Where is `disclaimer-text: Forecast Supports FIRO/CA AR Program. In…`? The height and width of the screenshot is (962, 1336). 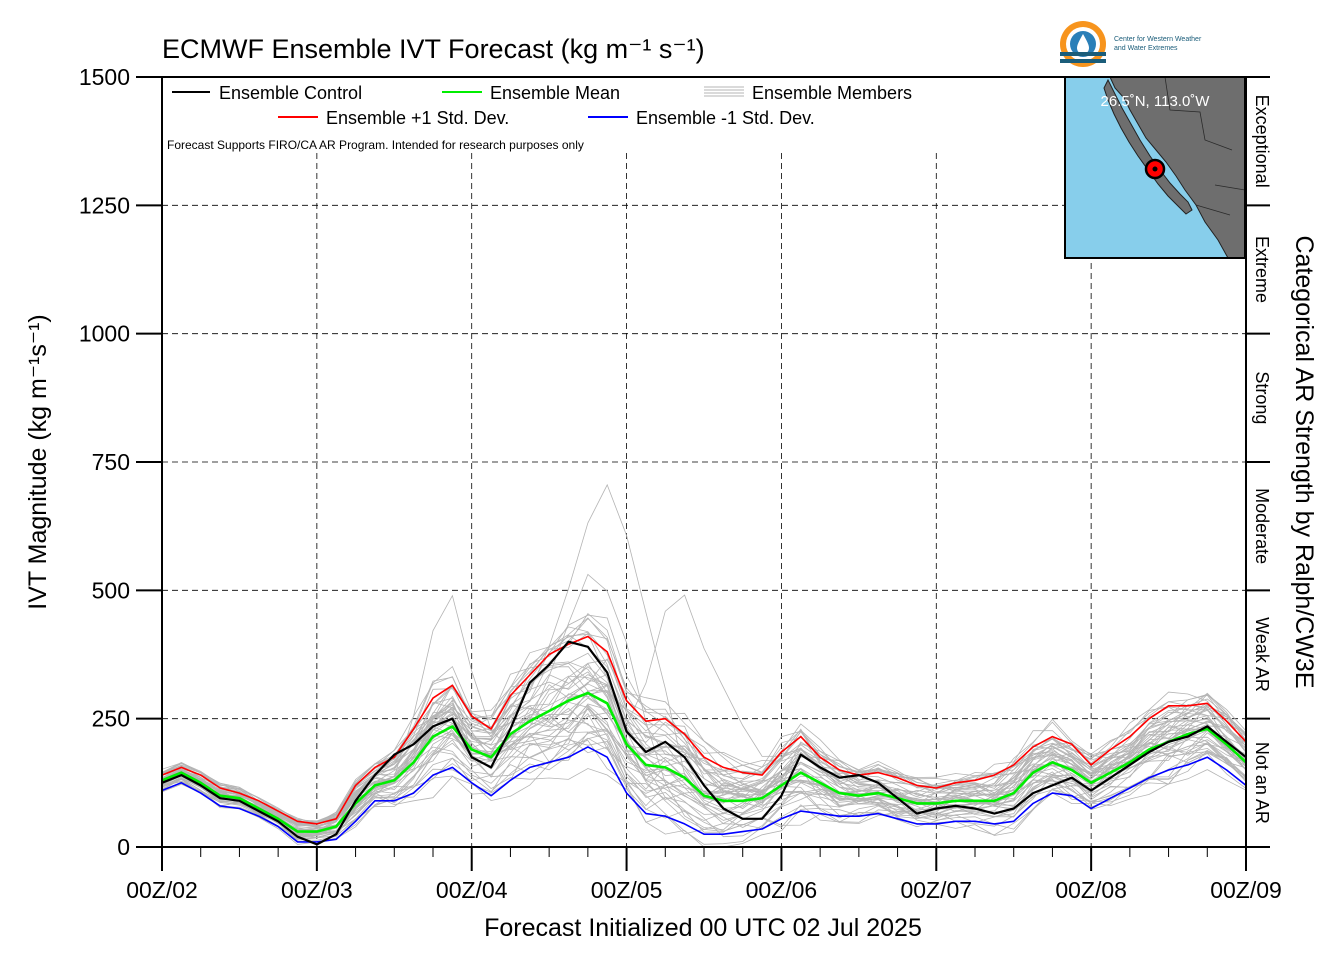
disclaimer-text: Forecast Supports FIRO/CA AR Program. In… is located at coordinates (375, 145).